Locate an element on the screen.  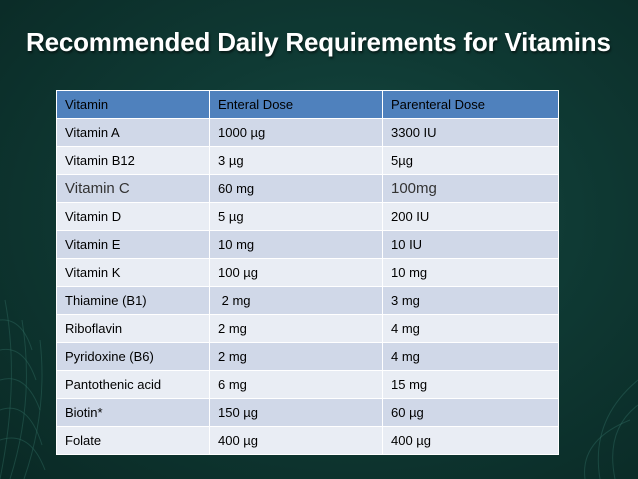
table-row: Vitamin A 1000 µg 3300 IU is located at coordinates (307, 132).